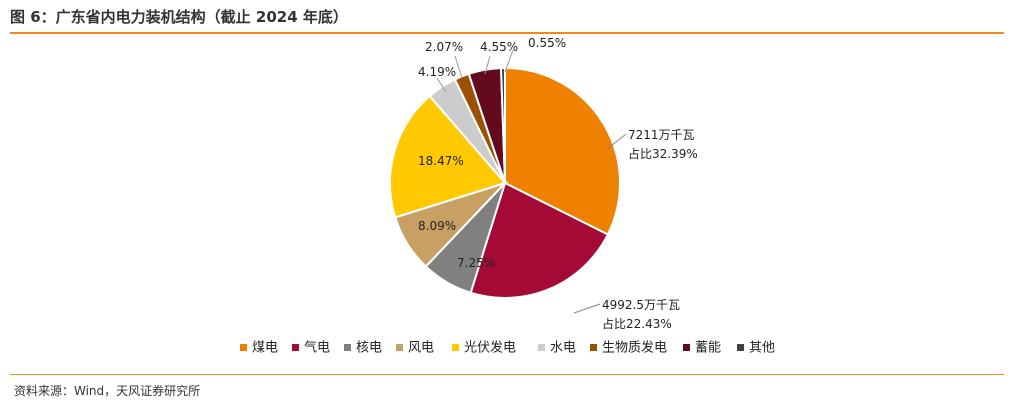  I want to click on footer-divider, so click(507, 374).